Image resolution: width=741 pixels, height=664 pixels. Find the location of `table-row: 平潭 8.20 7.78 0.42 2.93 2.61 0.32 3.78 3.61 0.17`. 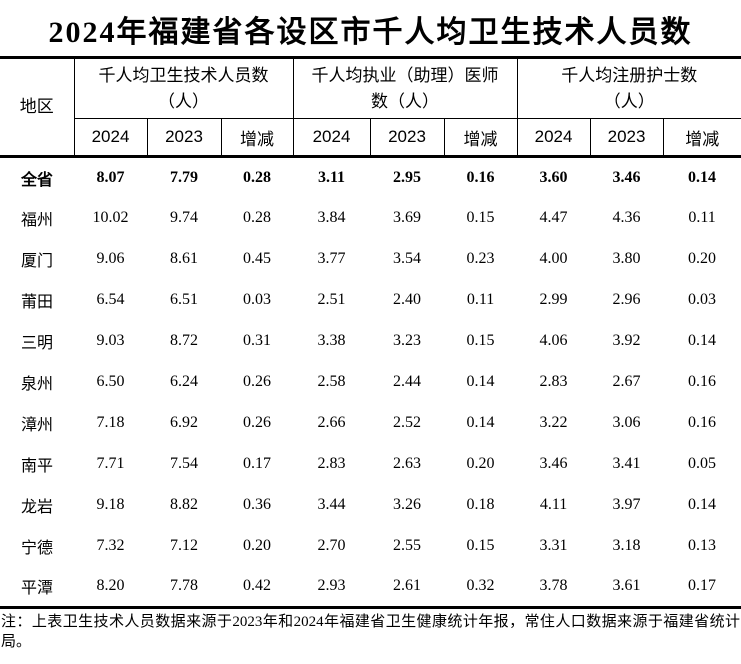

table-row: 平潭 8.20 7.78 0.42 2.93 2.61 0.32 3.78 3.61 0.17 is located at coordinates (370, 587).